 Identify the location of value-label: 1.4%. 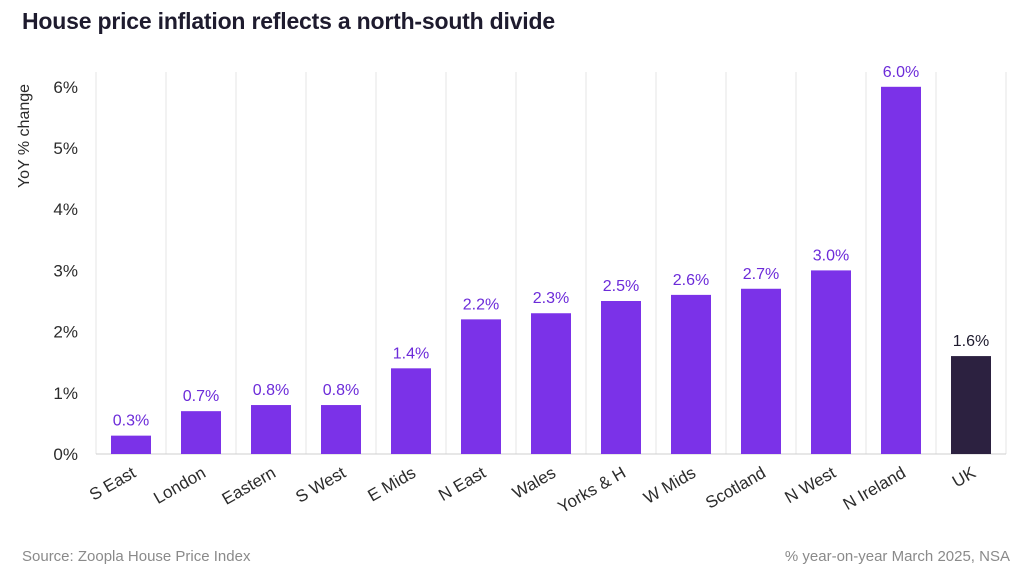
(411, 353).